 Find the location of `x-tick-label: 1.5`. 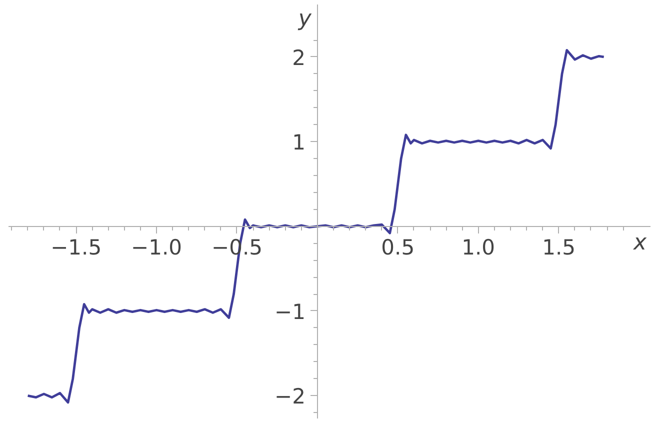

x-tick-label: 1.5 is located at coordinates (559, 247).